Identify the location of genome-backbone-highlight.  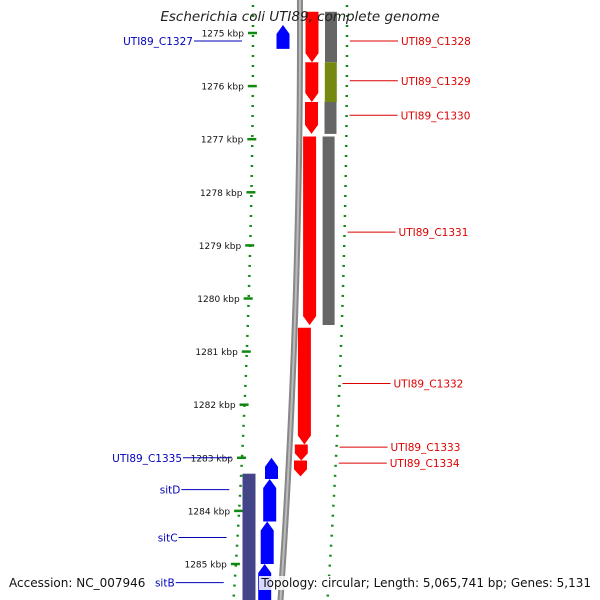
(290, 300).